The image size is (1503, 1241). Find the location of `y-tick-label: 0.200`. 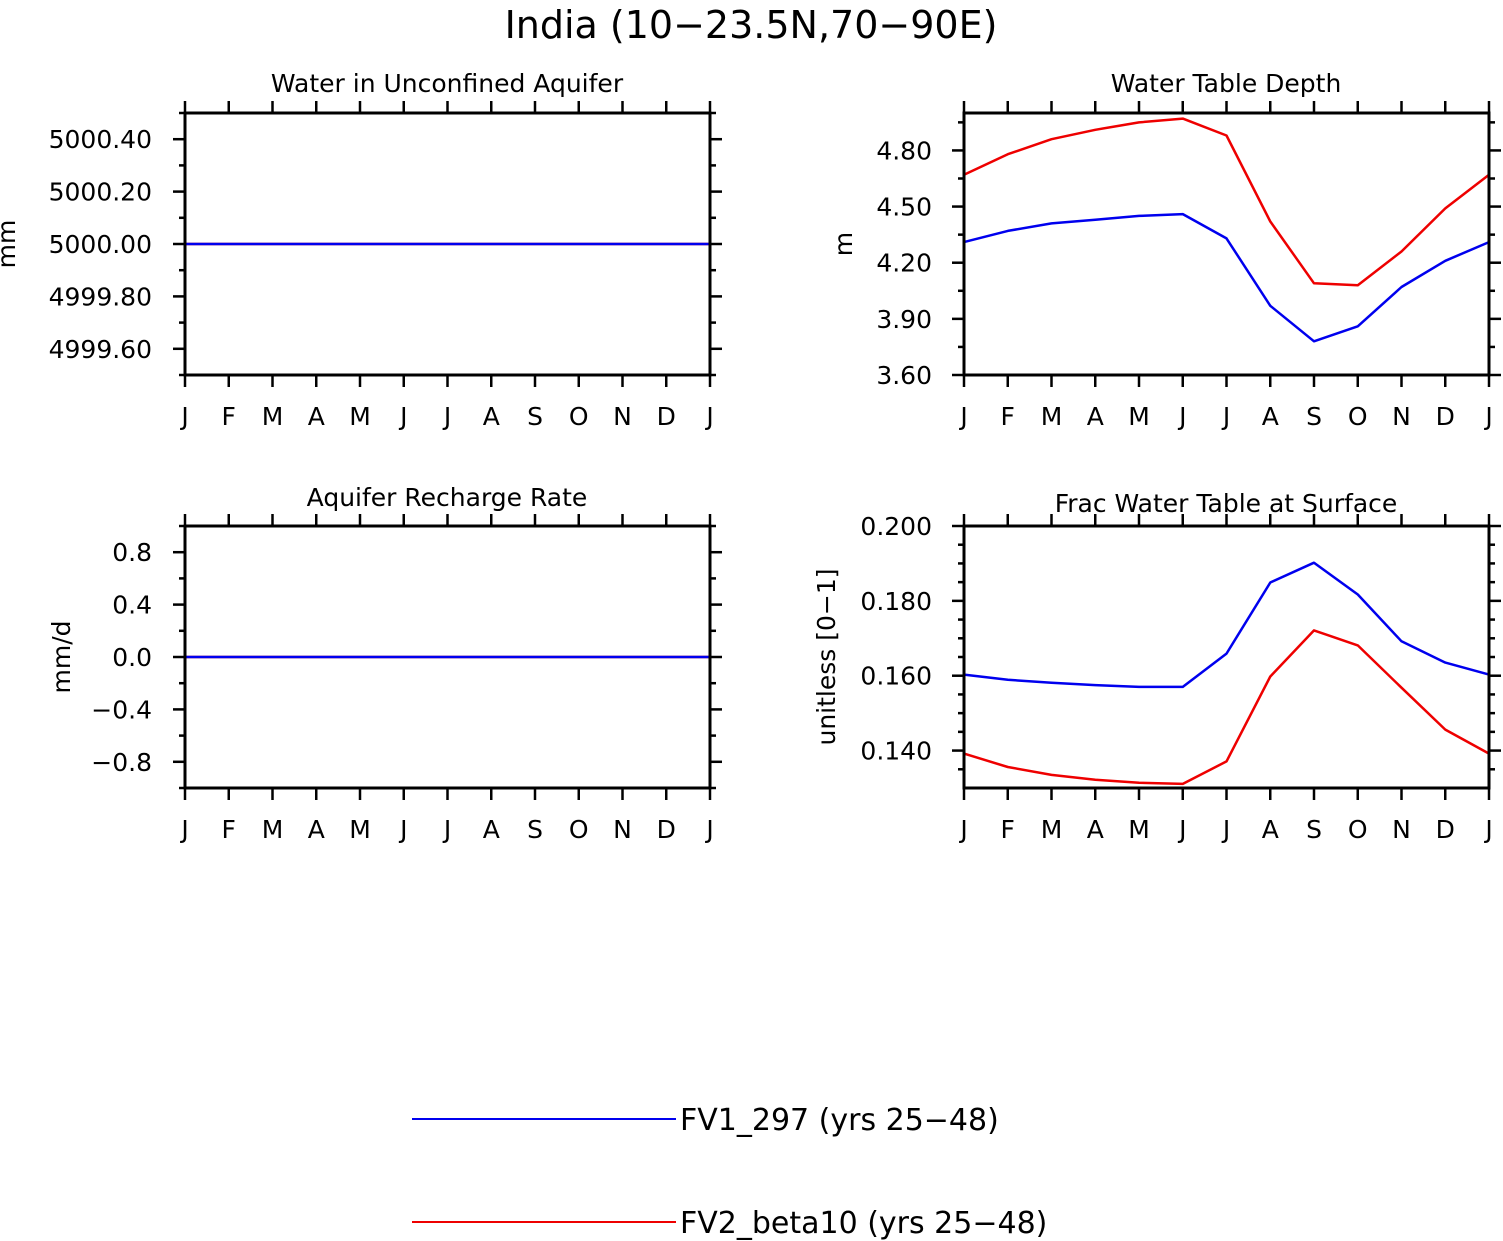

y-tick-label: 0.200 is located at coordinates (896, 526).